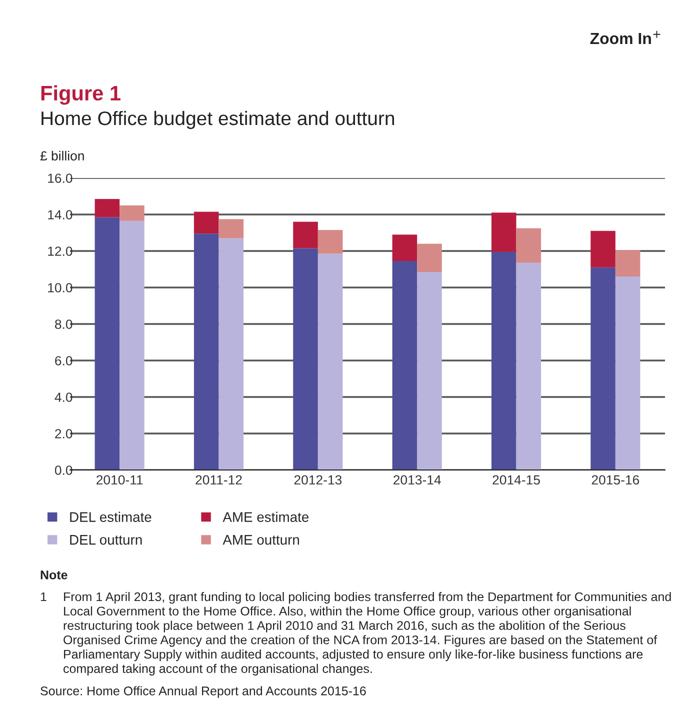  What do you see at coordinates (63, 397) in the screenshot?
I see `y-tick-label: 4.0` at bounding box center [63, 397].